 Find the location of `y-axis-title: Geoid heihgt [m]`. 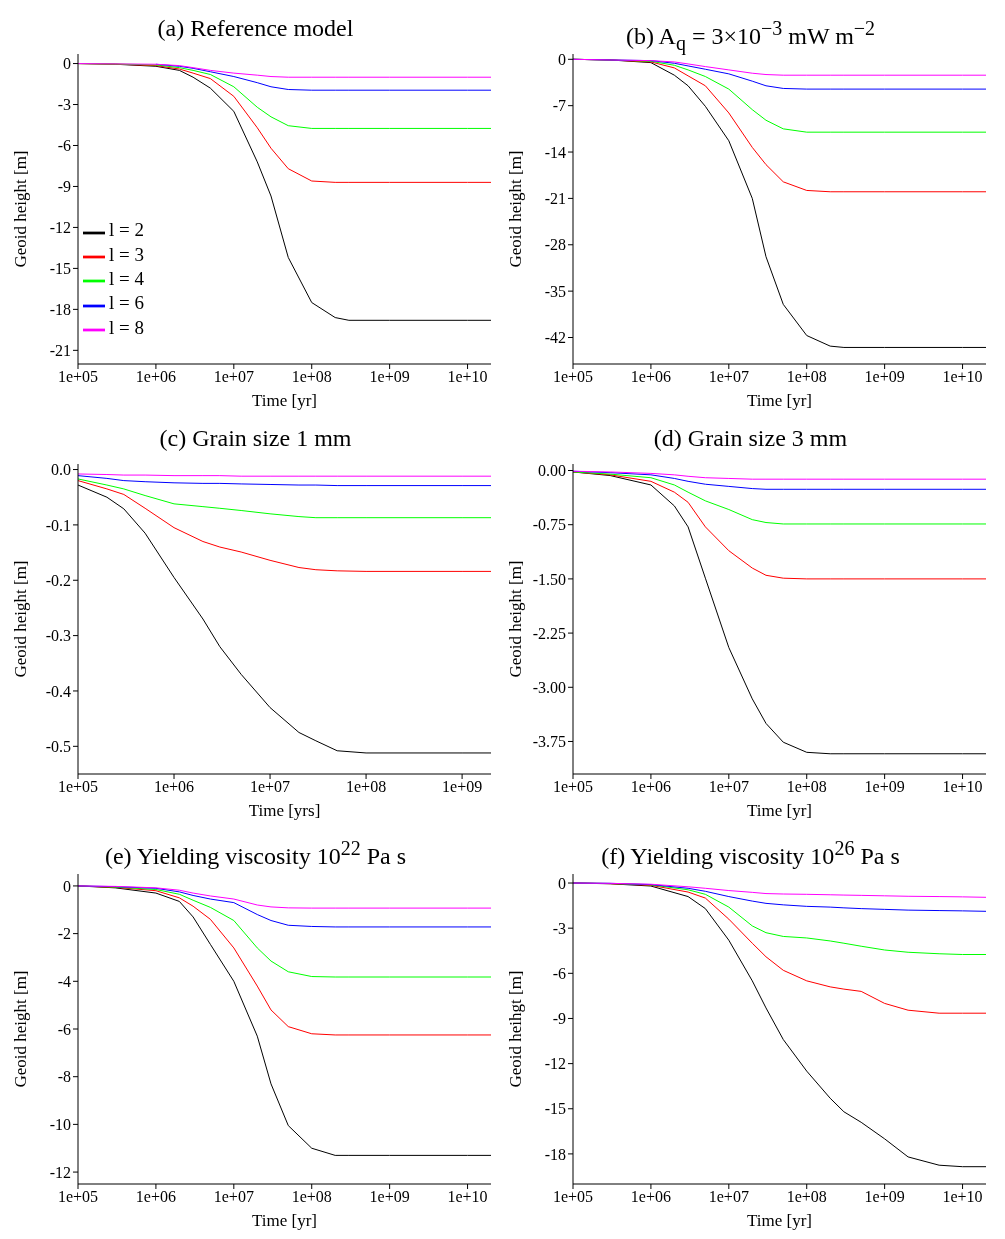

y-axis-title: Geoid heihgt [m] is located at coordinates (516, 1029).